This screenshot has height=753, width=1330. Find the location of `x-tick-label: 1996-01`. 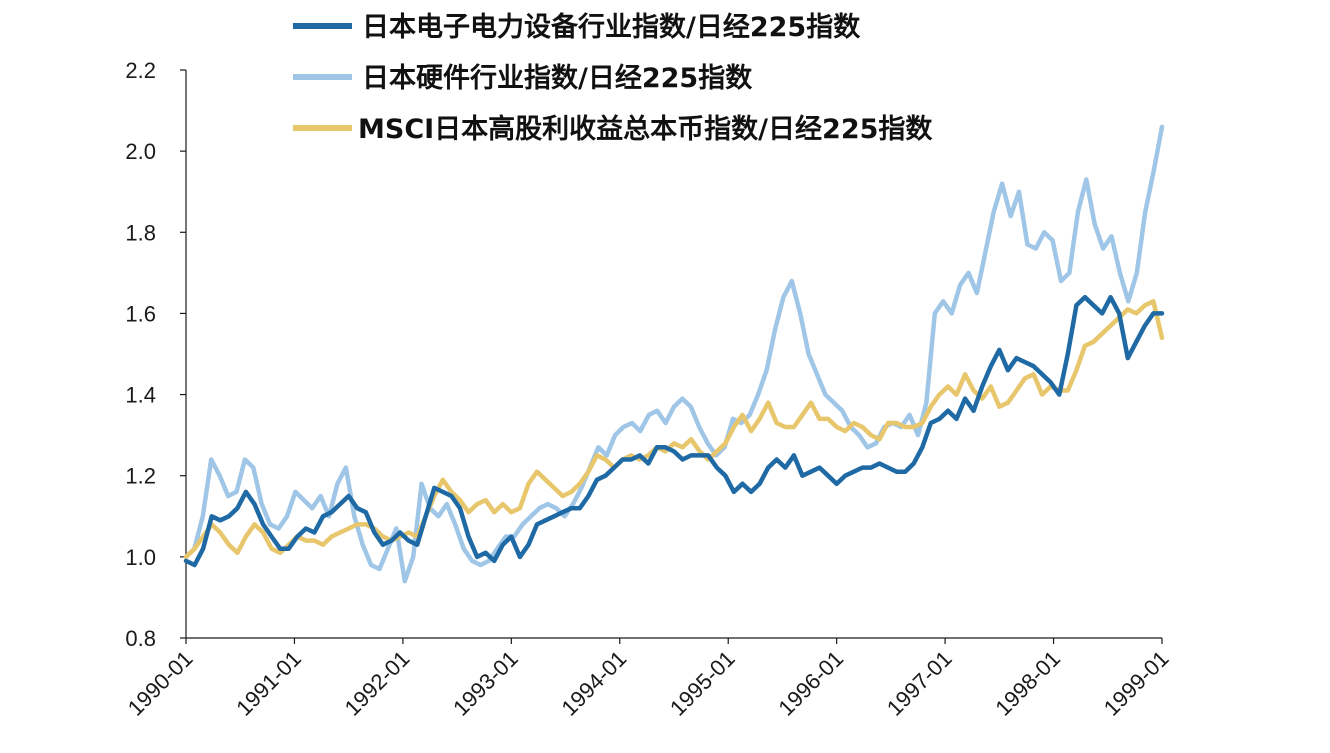

x-tick-label: 1996-01 is located at coordinates (810, 683).